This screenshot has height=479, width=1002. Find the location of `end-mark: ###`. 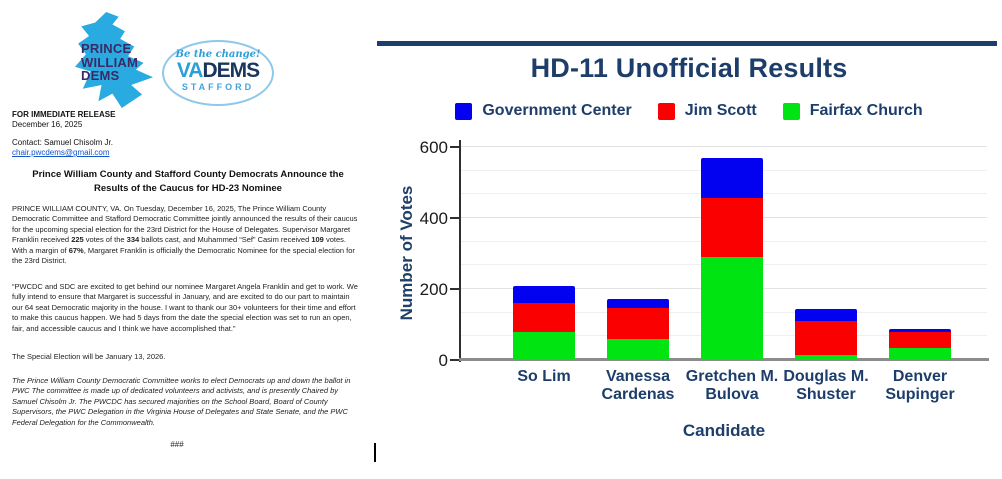

end-mark: ### is located at coordinates (177, 444).